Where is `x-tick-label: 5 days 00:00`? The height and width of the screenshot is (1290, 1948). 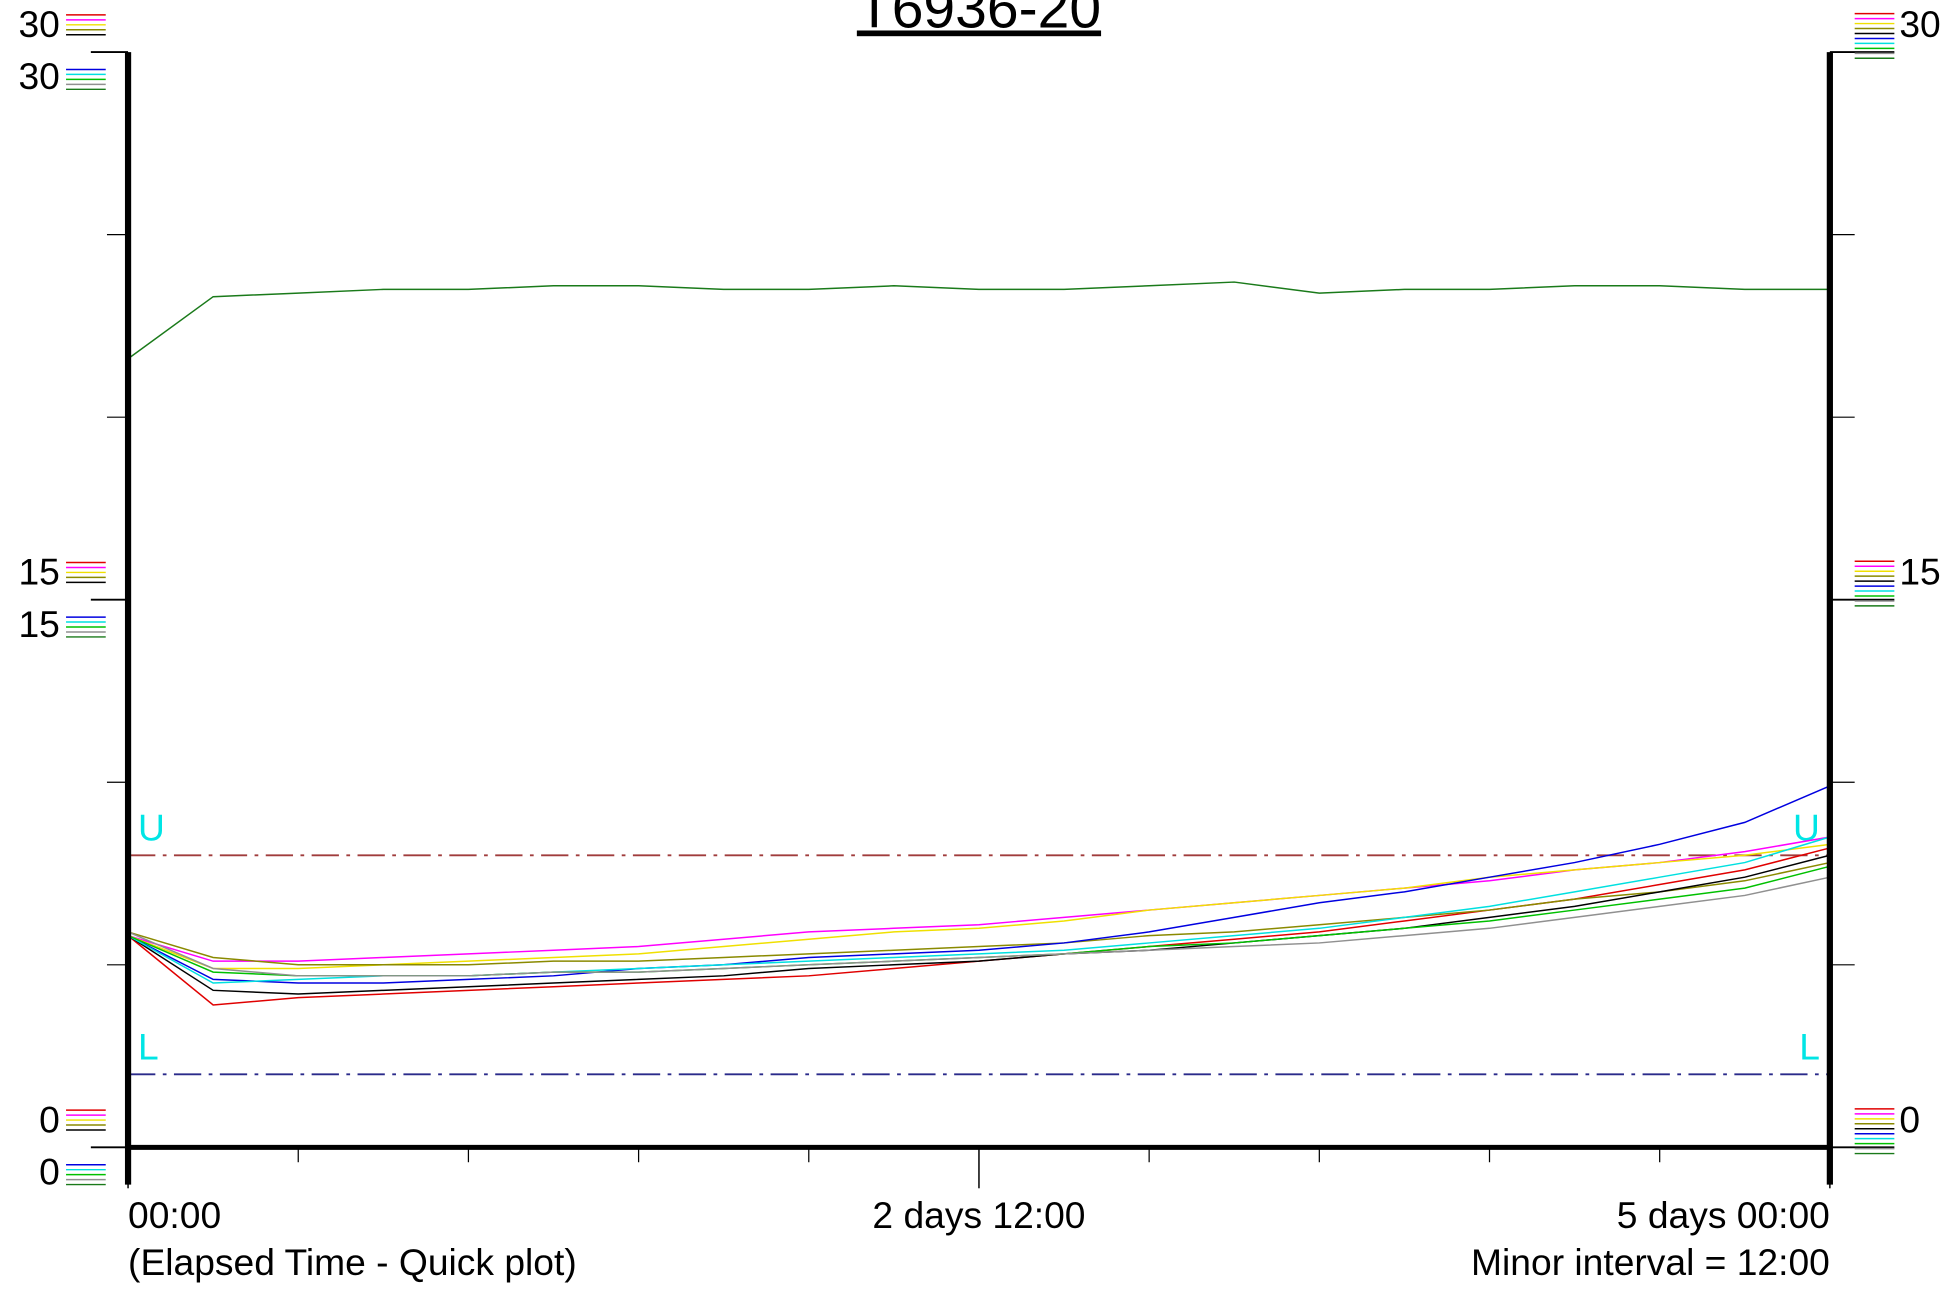 x-tick-label: 5 days 00:00 is located at coordinates (1723, 1215).